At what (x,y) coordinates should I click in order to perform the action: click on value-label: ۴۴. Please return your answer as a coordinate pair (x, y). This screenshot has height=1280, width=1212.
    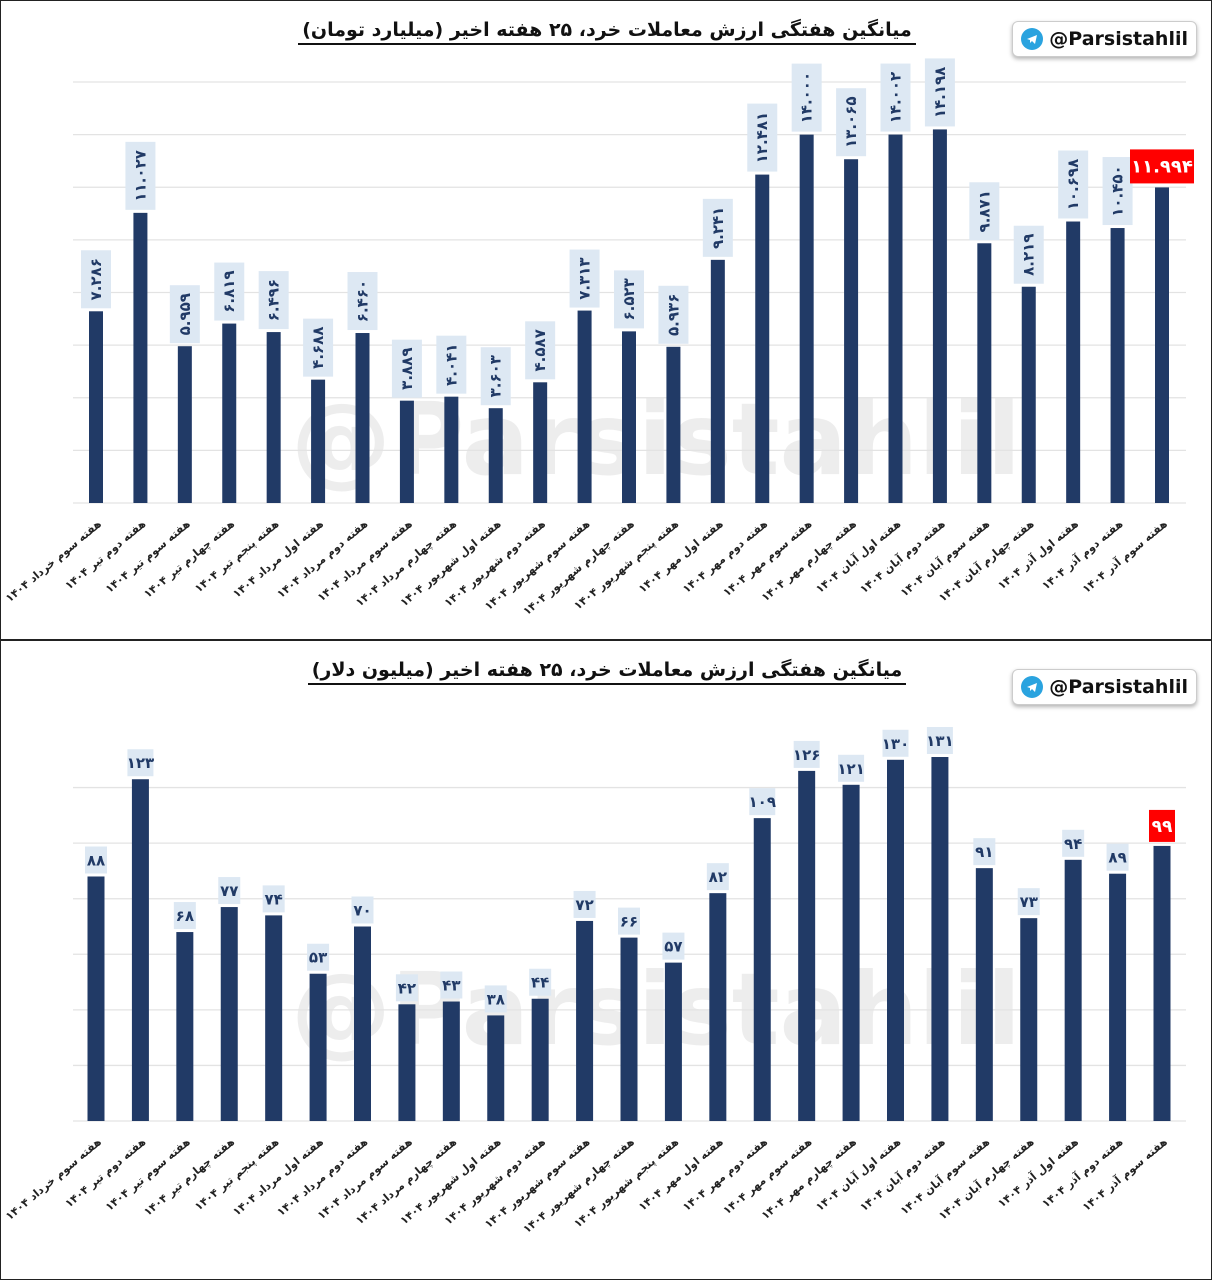
    Looking at the image, I should click on (540, 983).